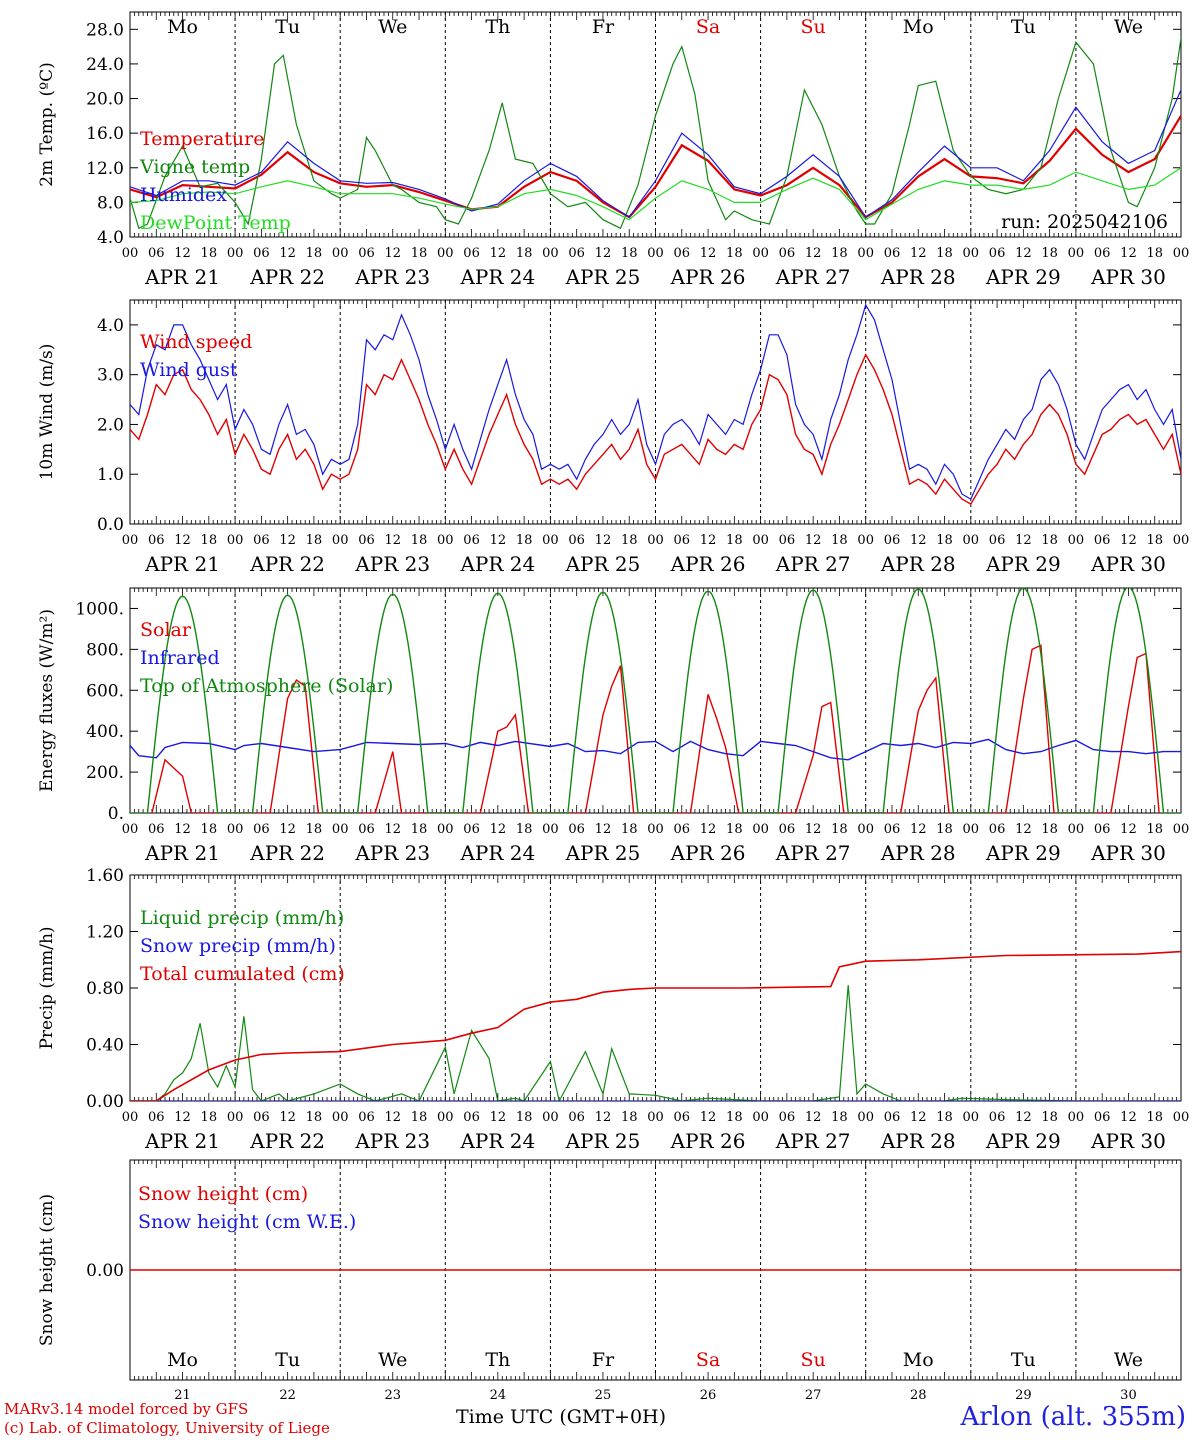  Describe the element at coordinates (126, 1409) in the screenshot. I see `model-credit: MARv3.14 model forced by GFS` at that location.